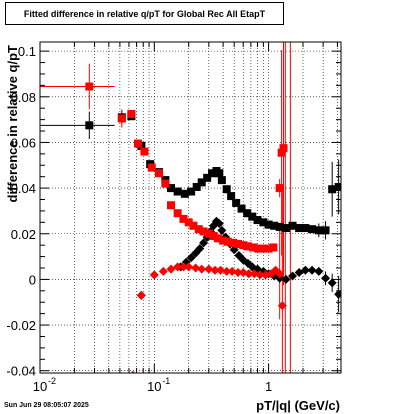 The height and width of the screenshot is (414, 400). What do you see at coordinates (23, 234) in the screenshot?
I see `y-tick-label: 0.02` at bounding box center [23, 234].